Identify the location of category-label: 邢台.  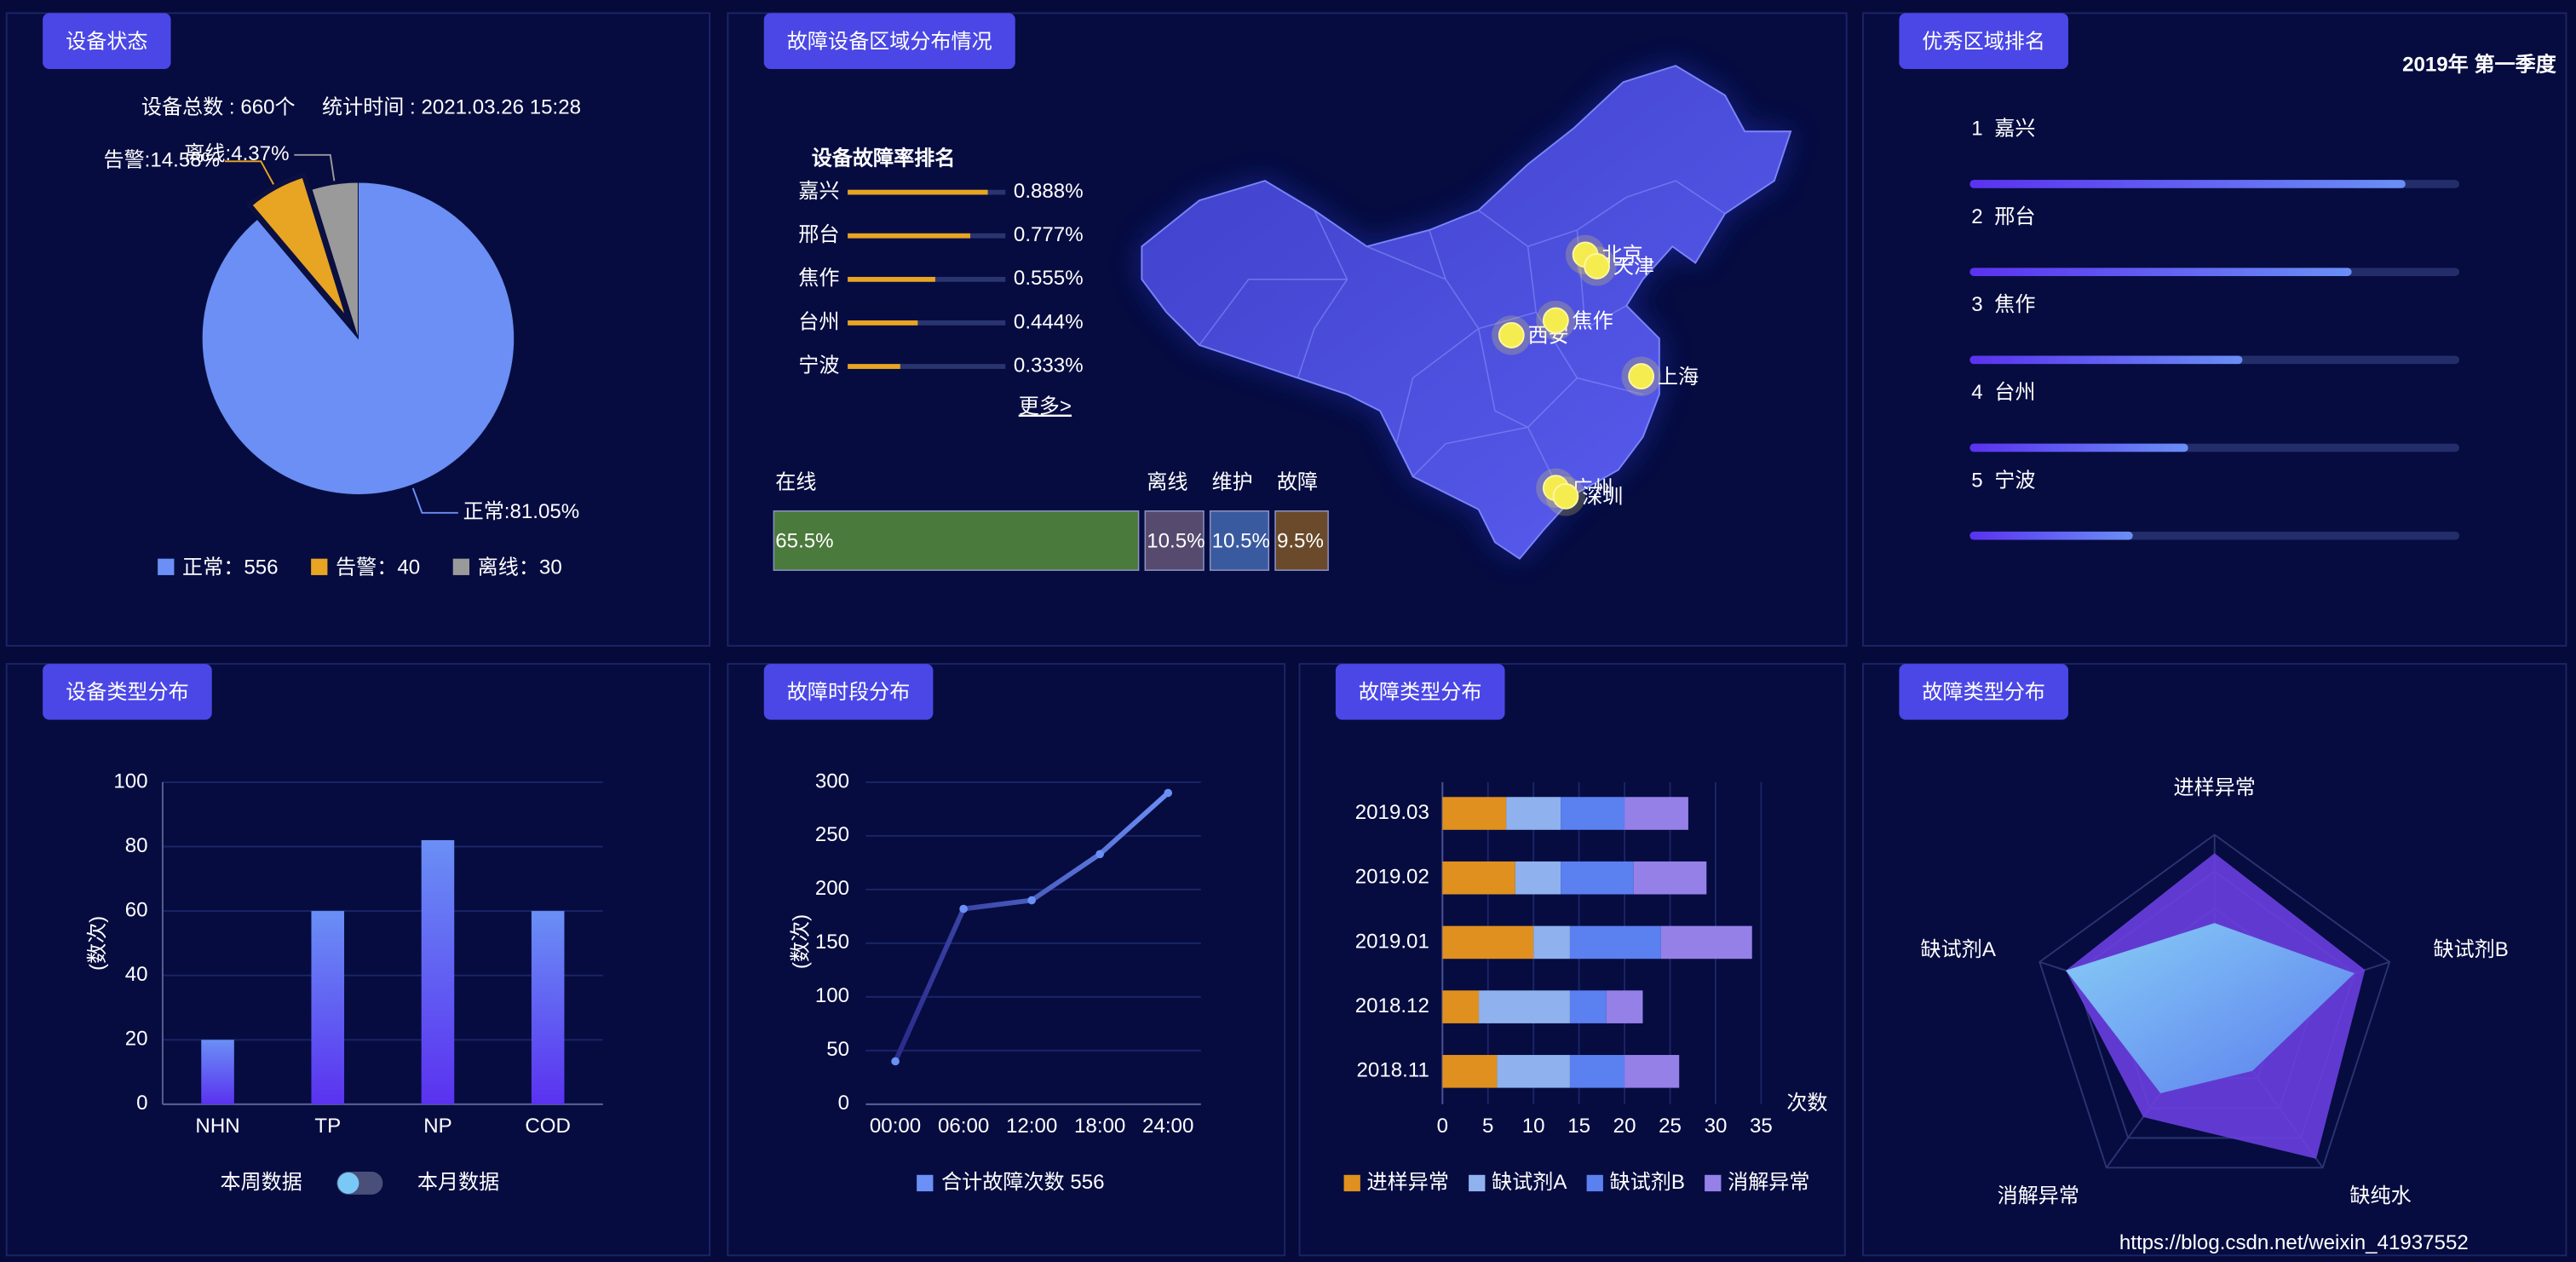
(819, 234).